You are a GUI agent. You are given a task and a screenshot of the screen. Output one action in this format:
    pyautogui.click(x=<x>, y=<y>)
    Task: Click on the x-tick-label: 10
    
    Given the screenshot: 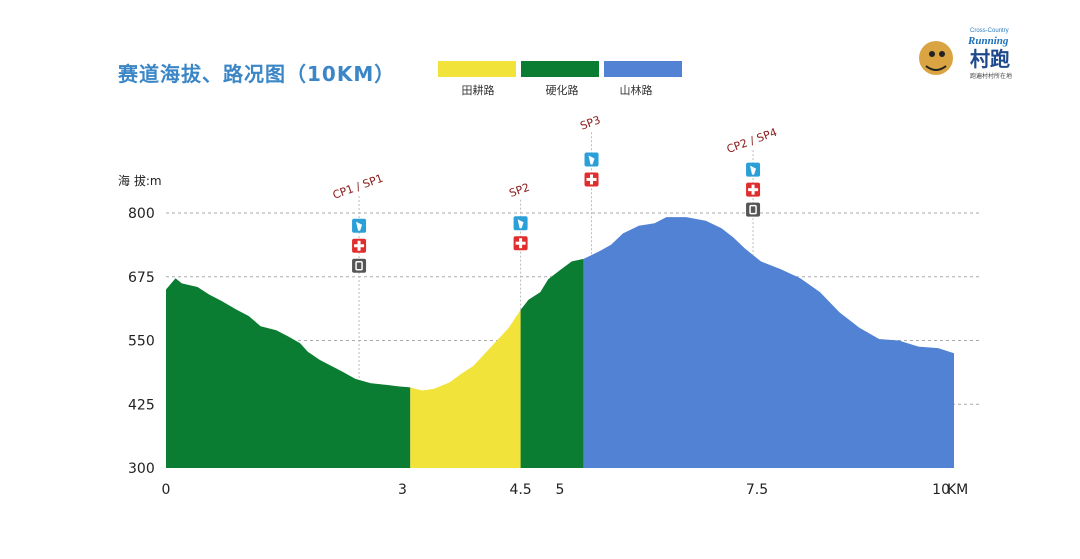 What is the action you would take?
    pyautogui.click(x=941, y=490)
    